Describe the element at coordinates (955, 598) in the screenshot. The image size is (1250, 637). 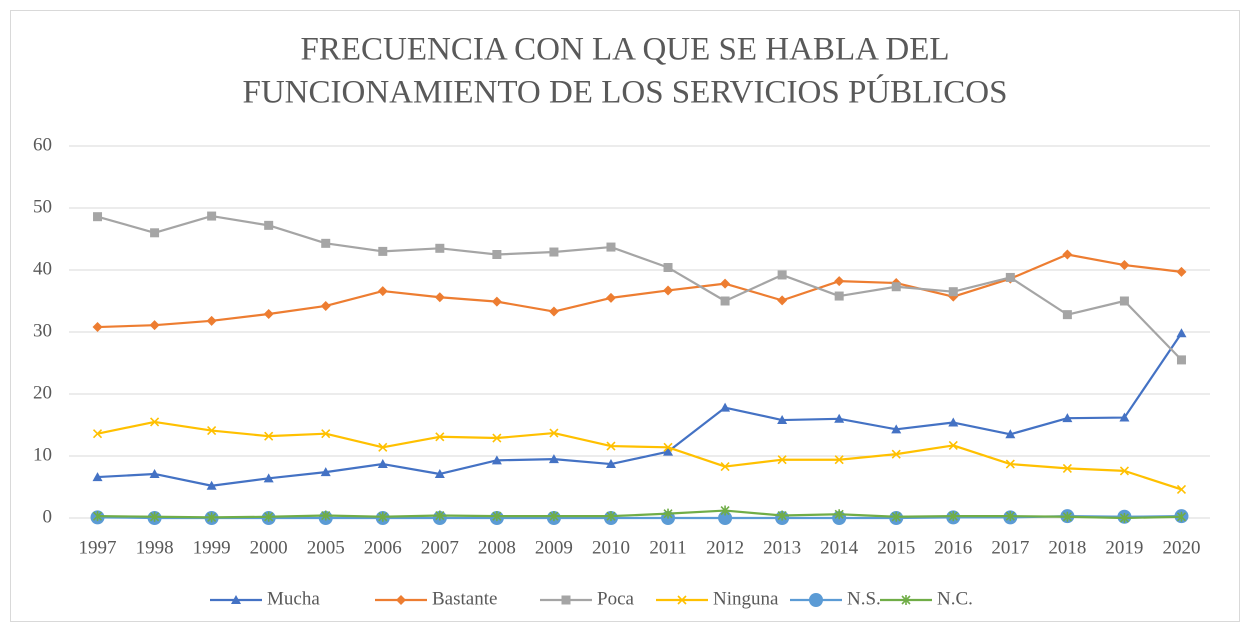
I see `legend-label: N.C.` at that location.